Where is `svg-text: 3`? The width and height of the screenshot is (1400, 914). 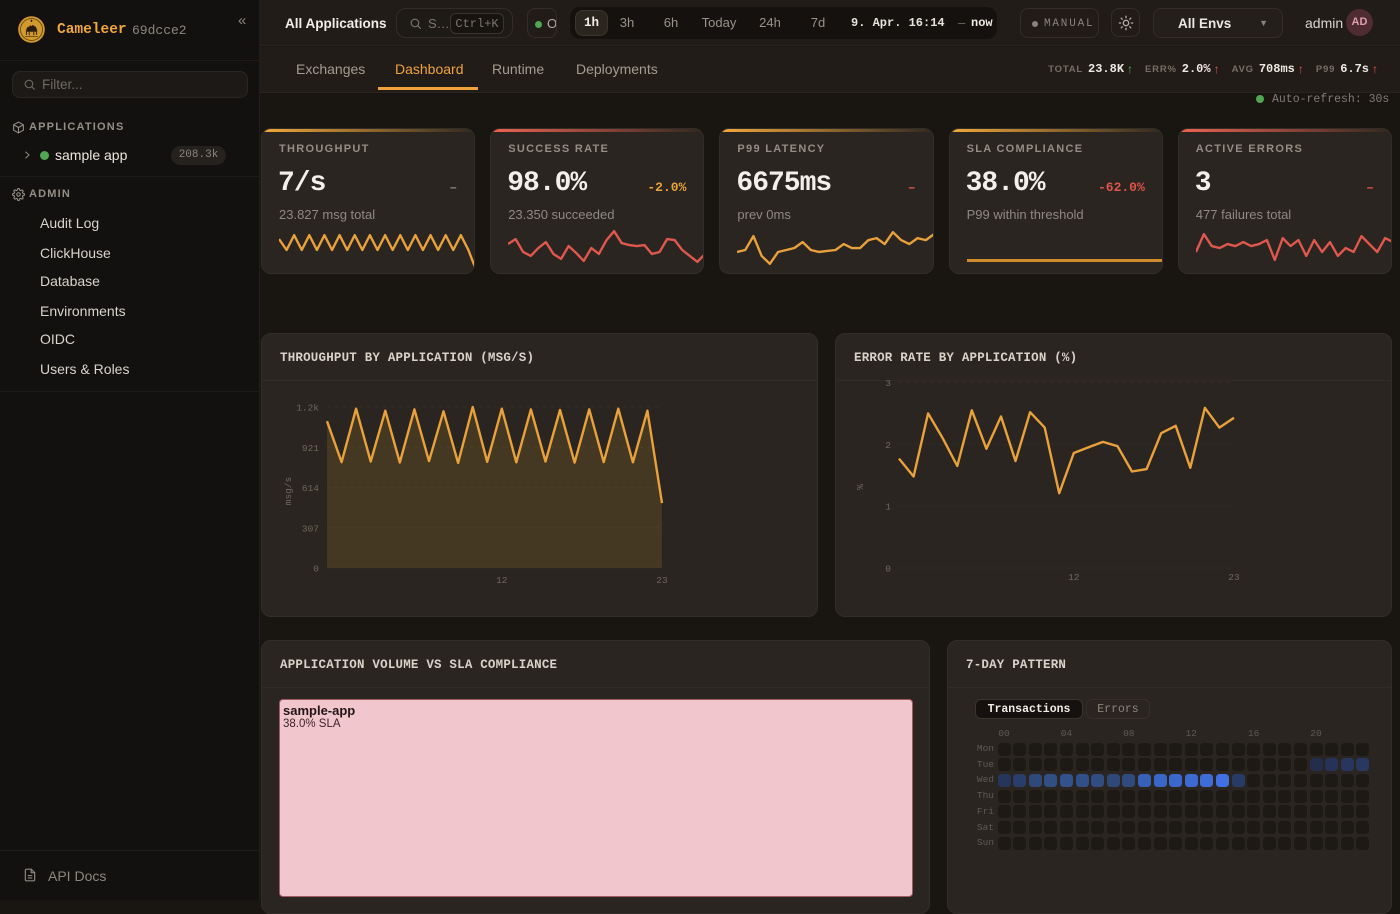 svg-text: 3 is located at coordinates (888, 383).